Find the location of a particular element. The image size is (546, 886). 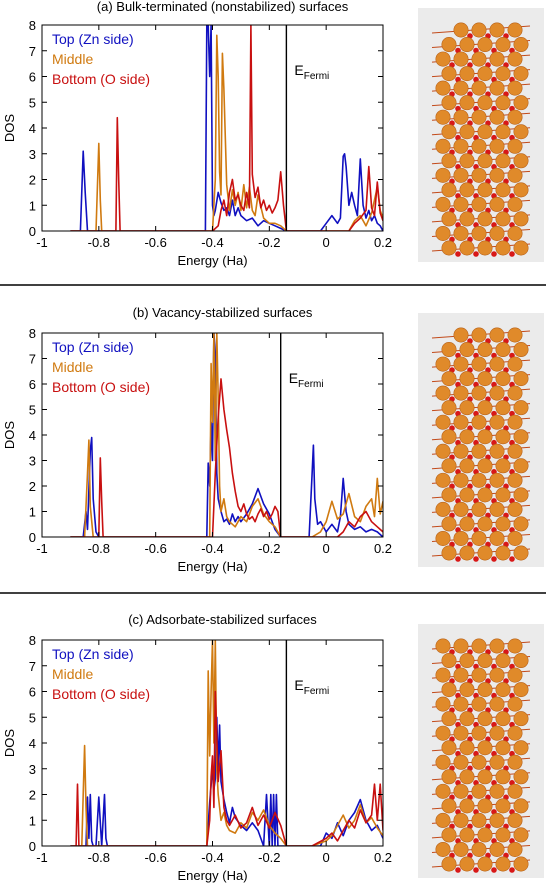

chart-title: (c) Adsorbate-stabilized surfaces is located at coordinates (222, 619).